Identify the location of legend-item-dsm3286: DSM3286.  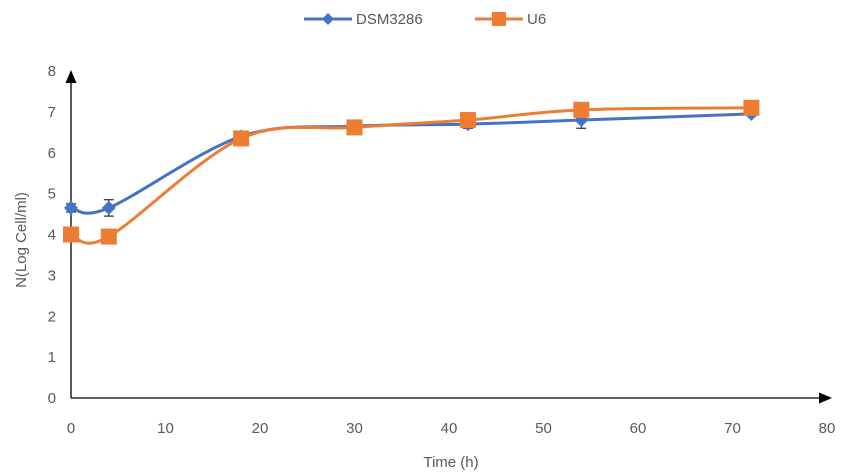
(363, 19).